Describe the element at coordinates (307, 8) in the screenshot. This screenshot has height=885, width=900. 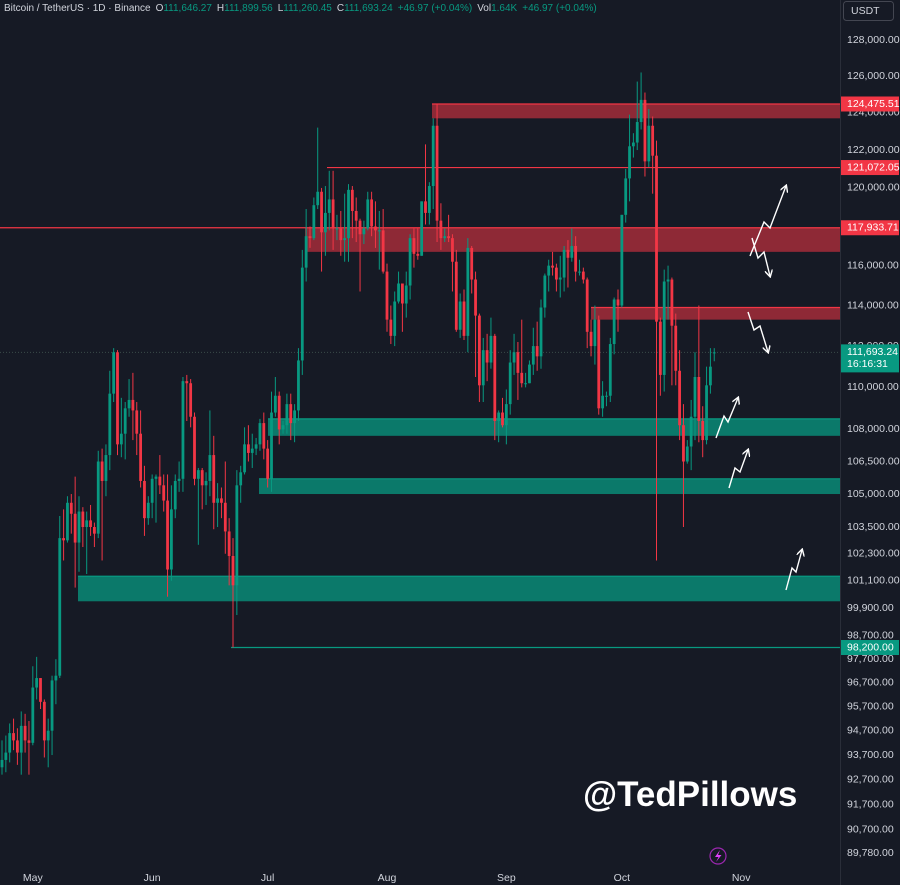
I see `ohlc-value: 111,260.45` at that location.